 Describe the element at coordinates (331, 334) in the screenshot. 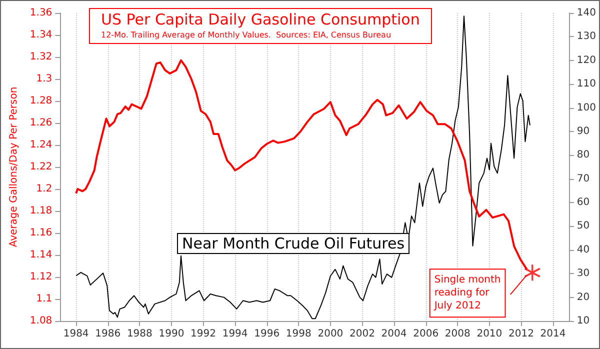

I see `x-tick-label: 2000` at that location.